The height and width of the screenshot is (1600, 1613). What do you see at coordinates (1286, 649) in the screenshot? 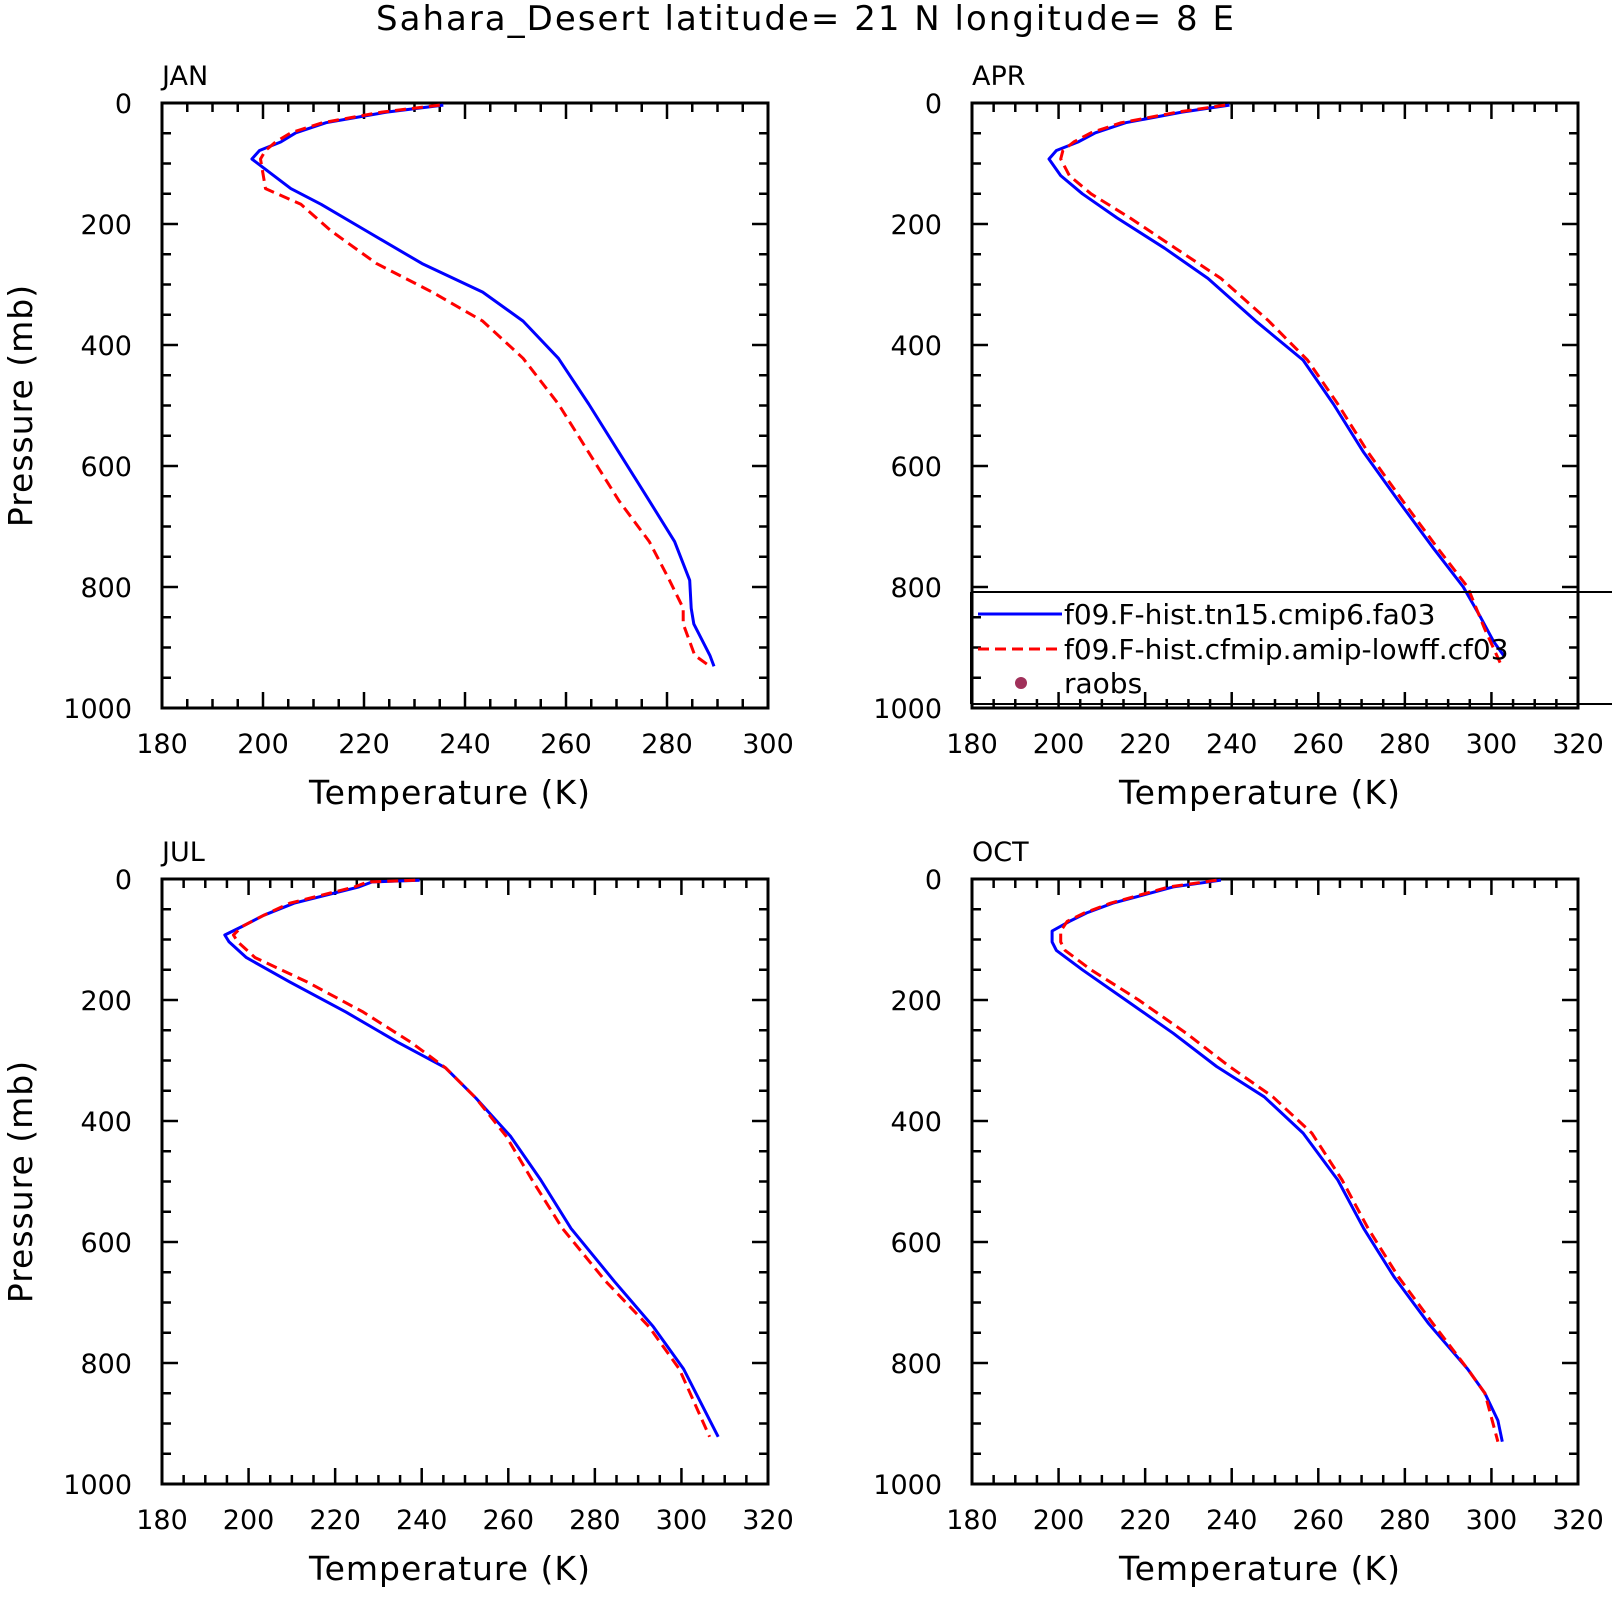
I see `legend-label: f09.F-hist.cfmip.amip-lowff.cf03` at bounding box center [1286, 649].